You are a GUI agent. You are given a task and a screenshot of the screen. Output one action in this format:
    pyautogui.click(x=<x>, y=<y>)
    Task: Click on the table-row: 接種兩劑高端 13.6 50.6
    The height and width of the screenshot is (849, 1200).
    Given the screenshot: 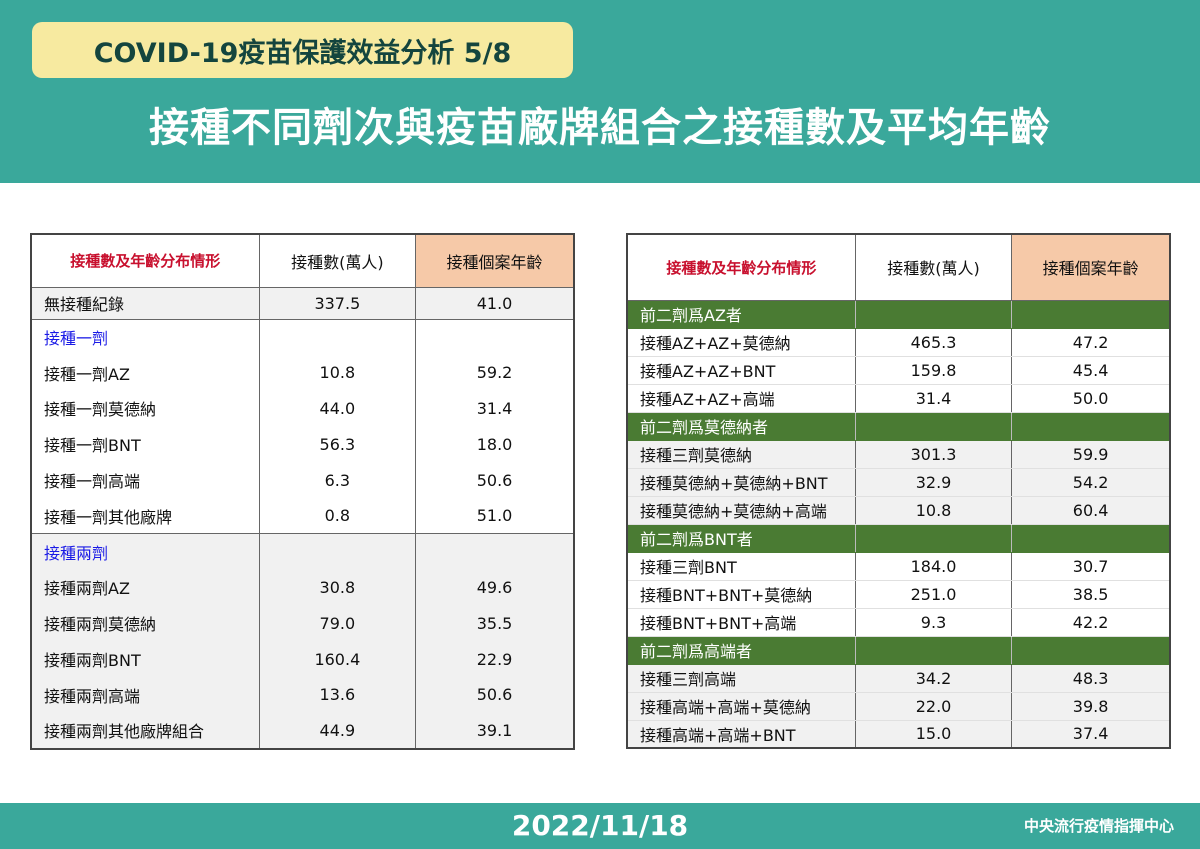 What is the action you would take?
    pyautogui.click(x=302, y=694)
    